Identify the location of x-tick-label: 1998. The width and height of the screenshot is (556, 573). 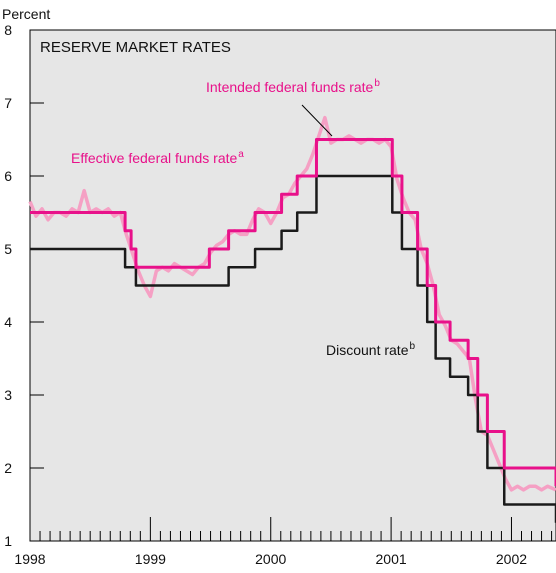
(29, 559).